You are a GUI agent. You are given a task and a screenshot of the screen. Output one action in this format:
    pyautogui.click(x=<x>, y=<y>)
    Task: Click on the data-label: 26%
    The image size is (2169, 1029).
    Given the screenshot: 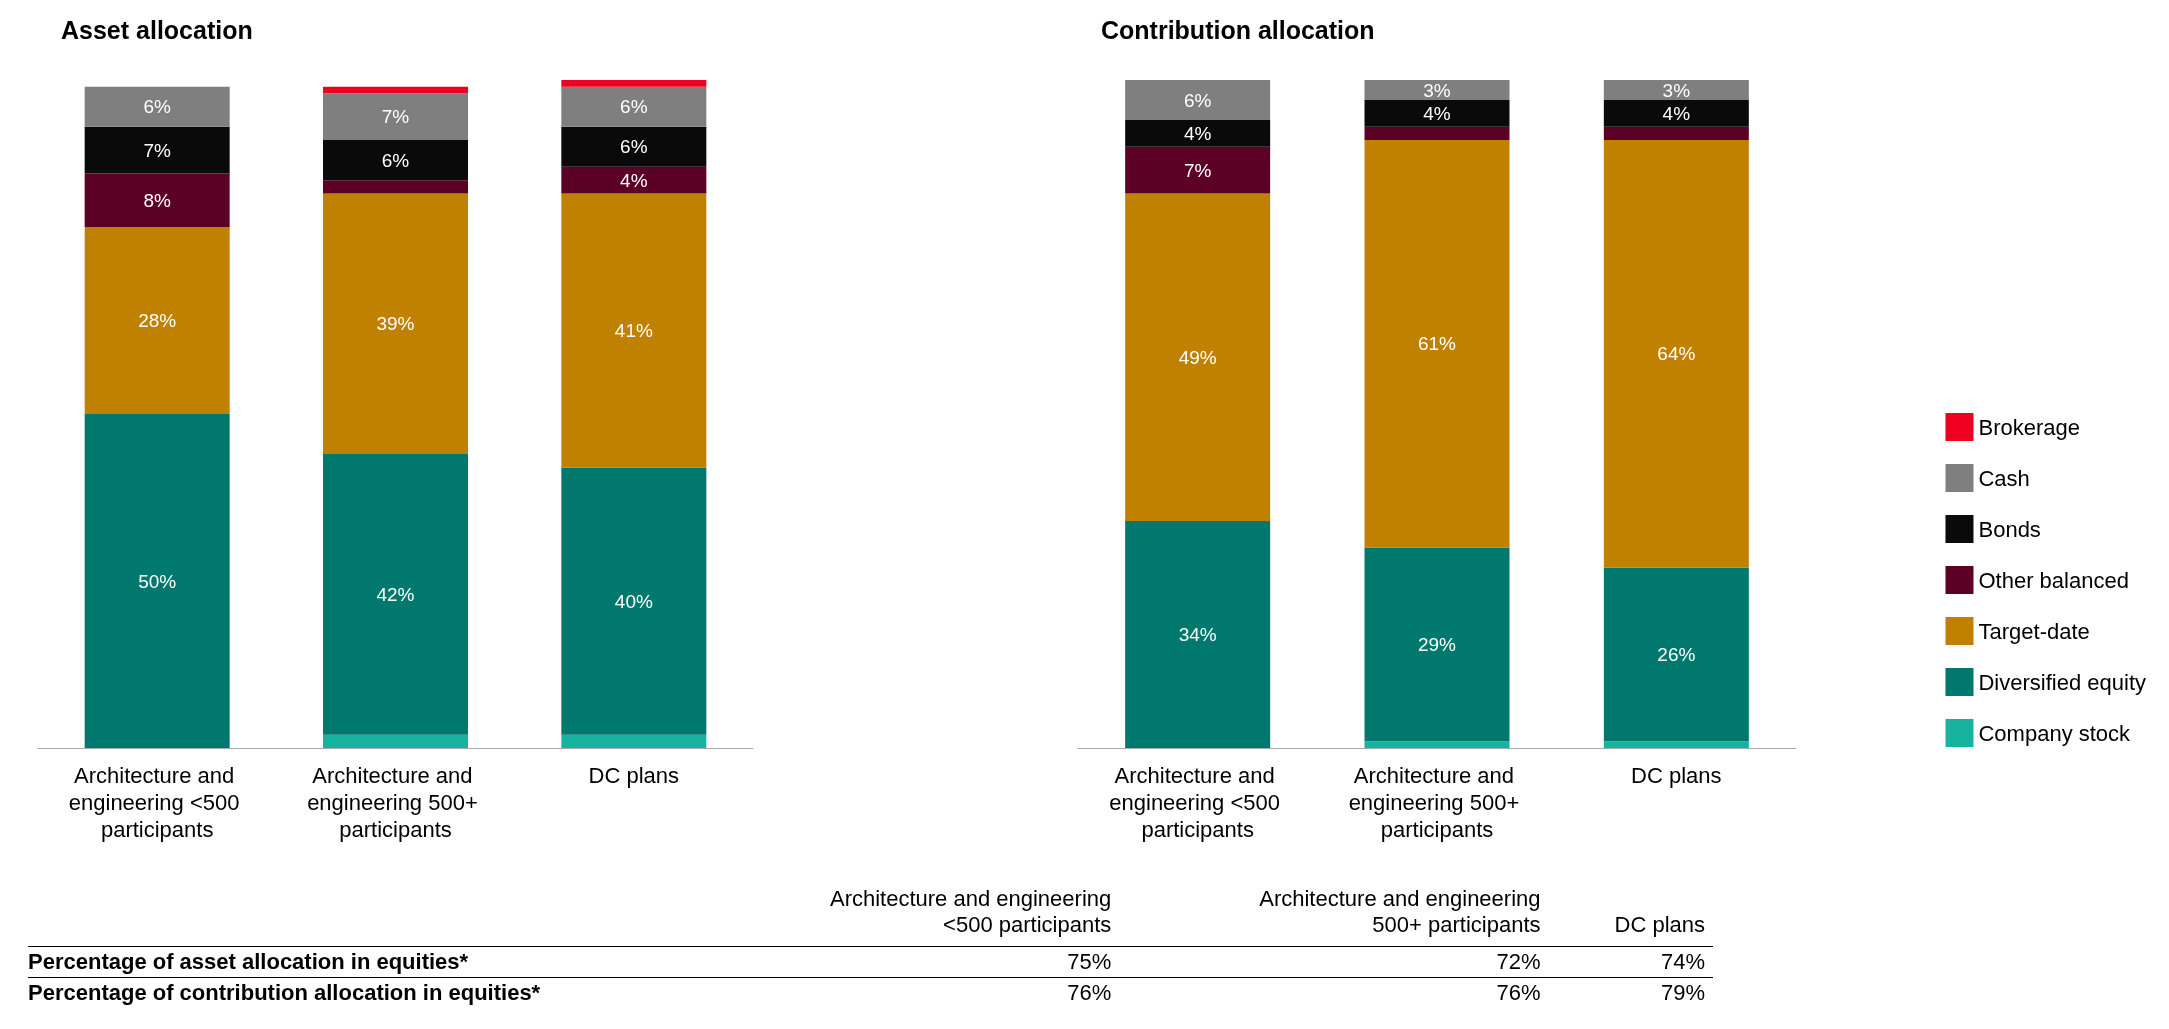 What is the action you would take?
    pyautogui.click(x=1676, y=654)
    